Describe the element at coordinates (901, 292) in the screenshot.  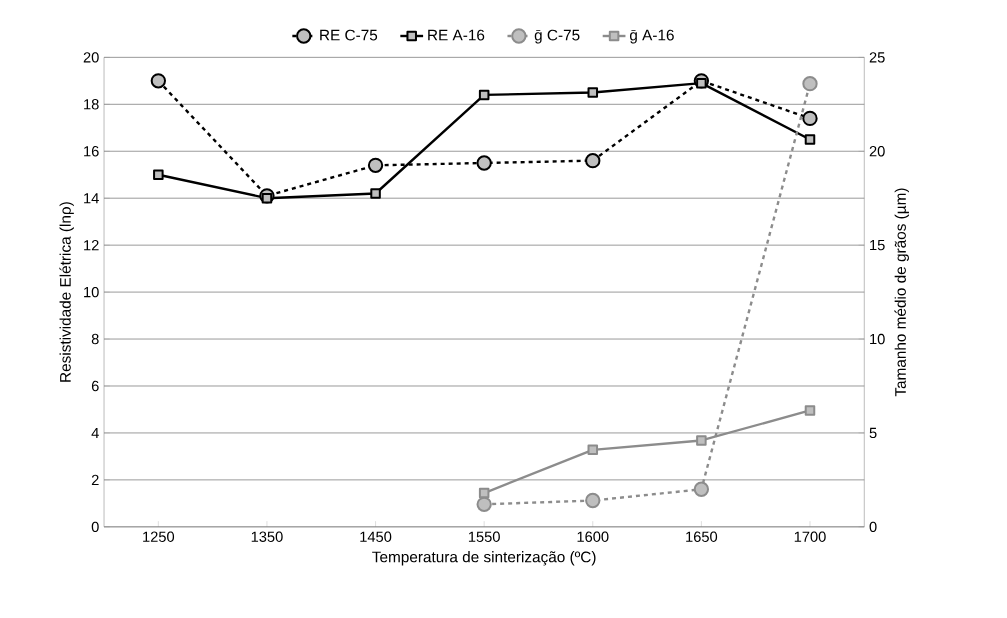
I see `y2-axis-title: Tamanho médio de grãos (µm)` at that location.